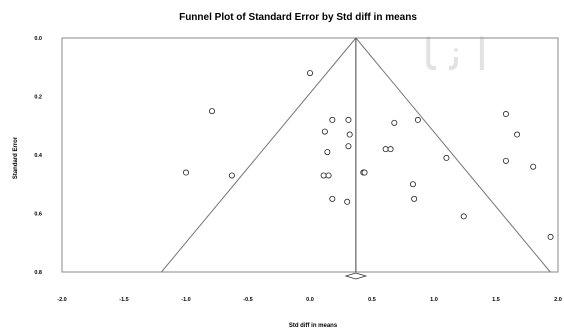 The image size is (564, 329). What do you see at coordinates (434, 300) in the screenshot?
I see `x-tick-label: 1.0` at bounding box center [434, 300].